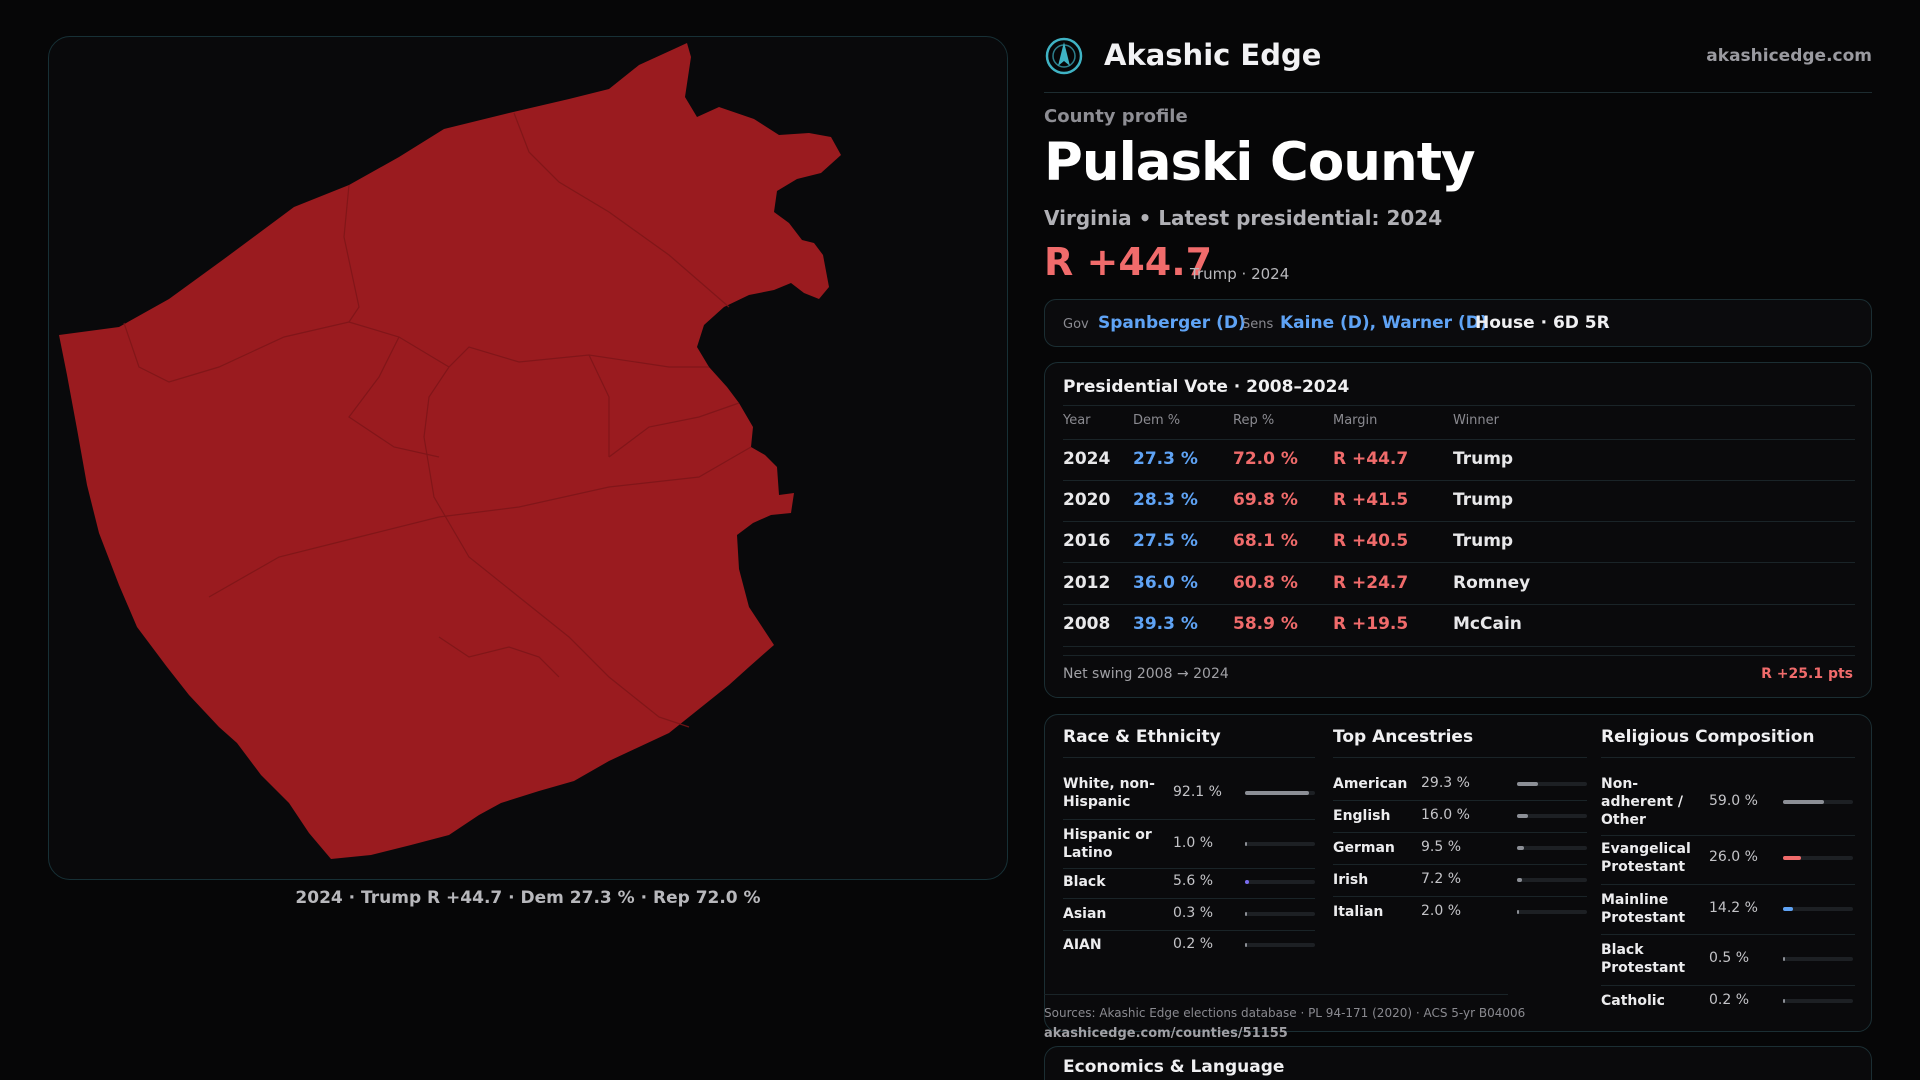 The height and width of the screenshot is (1080, 1920). Describe the element at coordinates (1371, 583) in the screenshot. I see `row-margin: R +24.7` at that location.